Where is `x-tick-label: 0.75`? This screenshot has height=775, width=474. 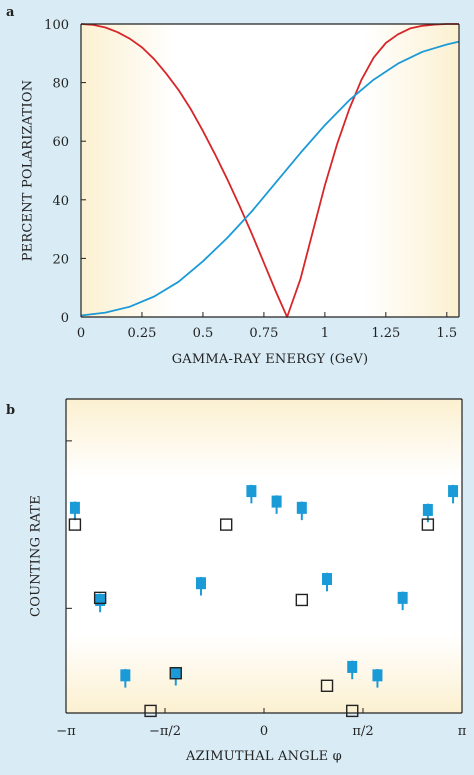
x-tick-label: 0.75 is located at coordinates (263, 333).